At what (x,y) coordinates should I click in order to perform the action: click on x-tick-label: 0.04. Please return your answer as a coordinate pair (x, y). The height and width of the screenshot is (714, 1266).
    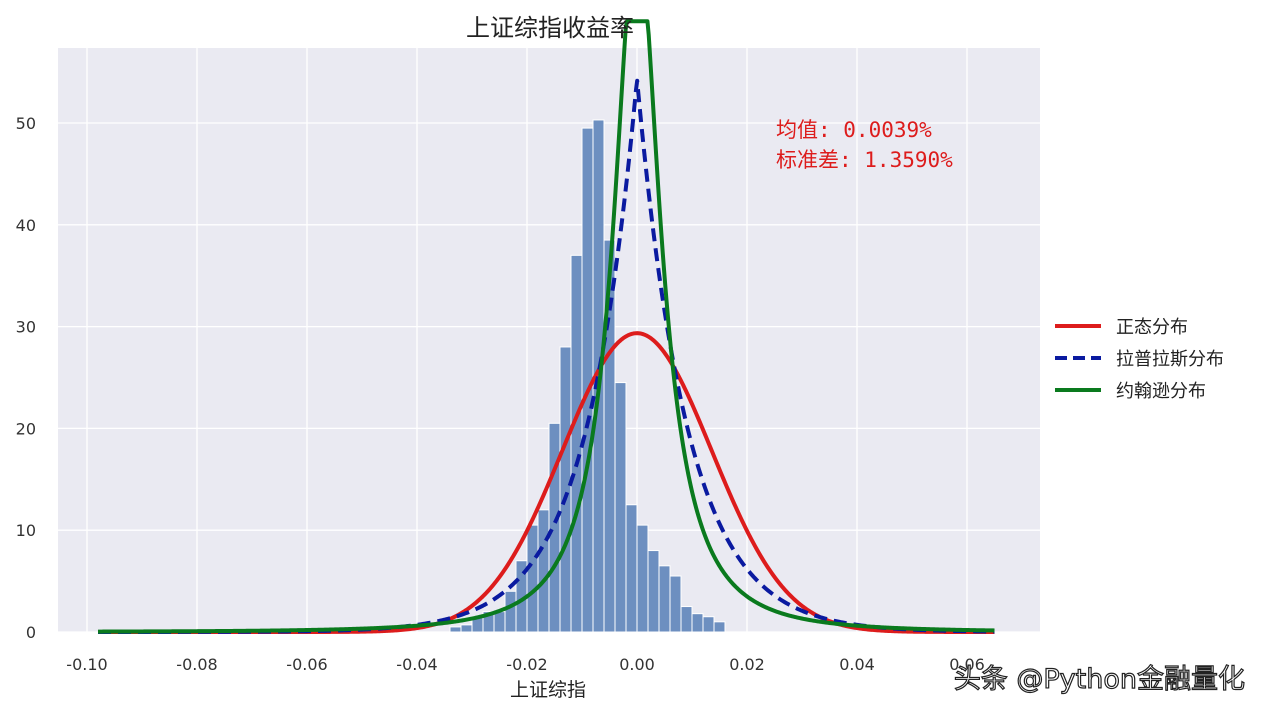
    Looking at the image, I should click on (857, 664).